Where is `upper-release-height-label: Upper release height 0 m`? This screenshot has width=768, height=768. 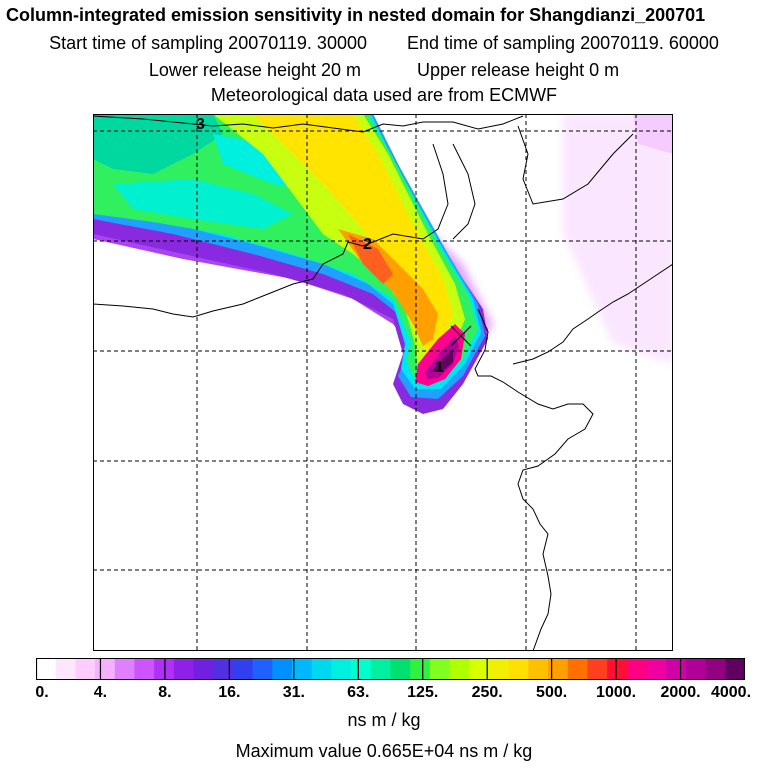
upper-release-height-label: Upper release height 0 m is located at coordinates (518, 70).